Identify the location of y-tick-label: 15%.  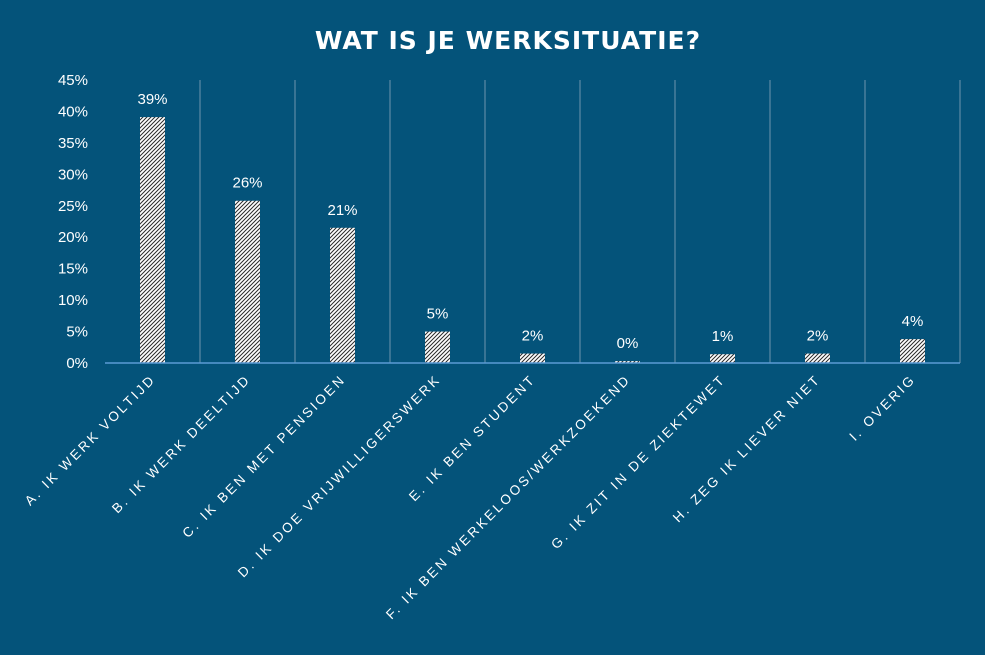
(73, 269).